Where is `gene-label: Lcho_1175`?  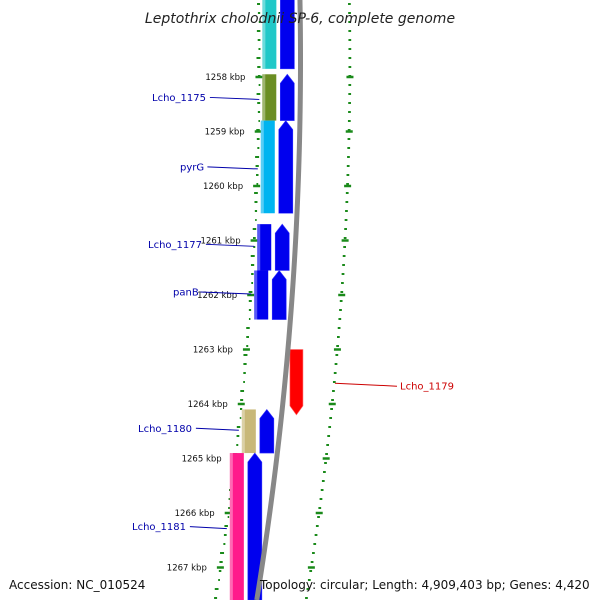 gene-label: Lcho_1175 is located at coordinates (179, 98).